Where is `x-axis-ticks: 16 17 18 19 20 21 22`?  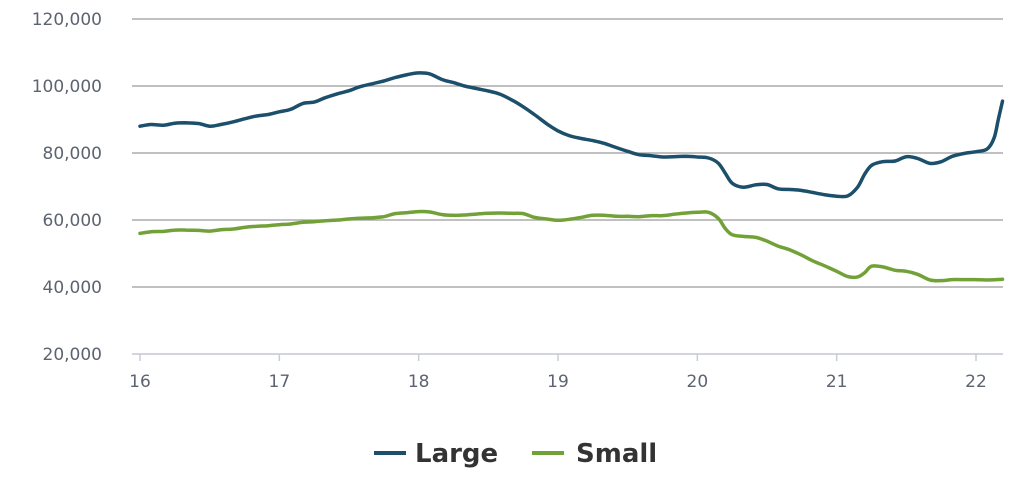
x-axis-ticks: 16 17 18 19 20 21 22 is located at coordinates (558, 373).